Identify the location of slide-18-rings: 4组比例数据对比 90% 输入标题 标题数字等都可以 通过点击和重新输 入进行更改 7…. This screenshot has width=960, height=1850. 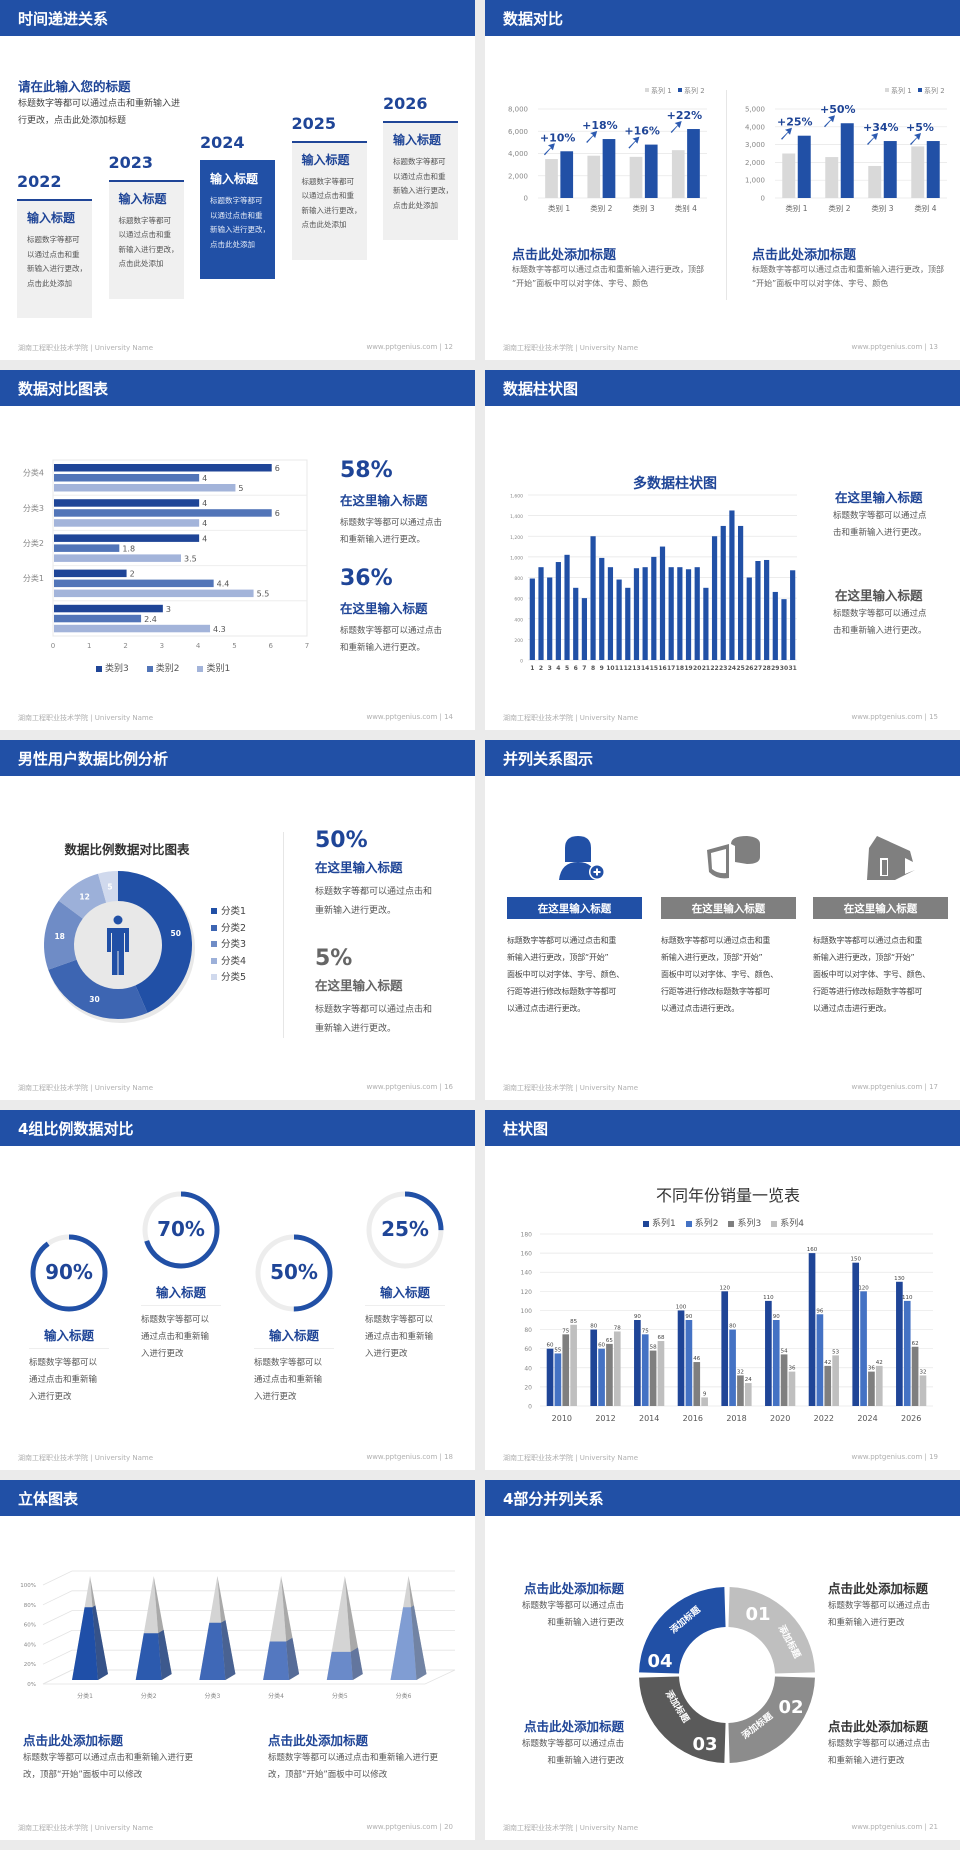
(237, 1290).